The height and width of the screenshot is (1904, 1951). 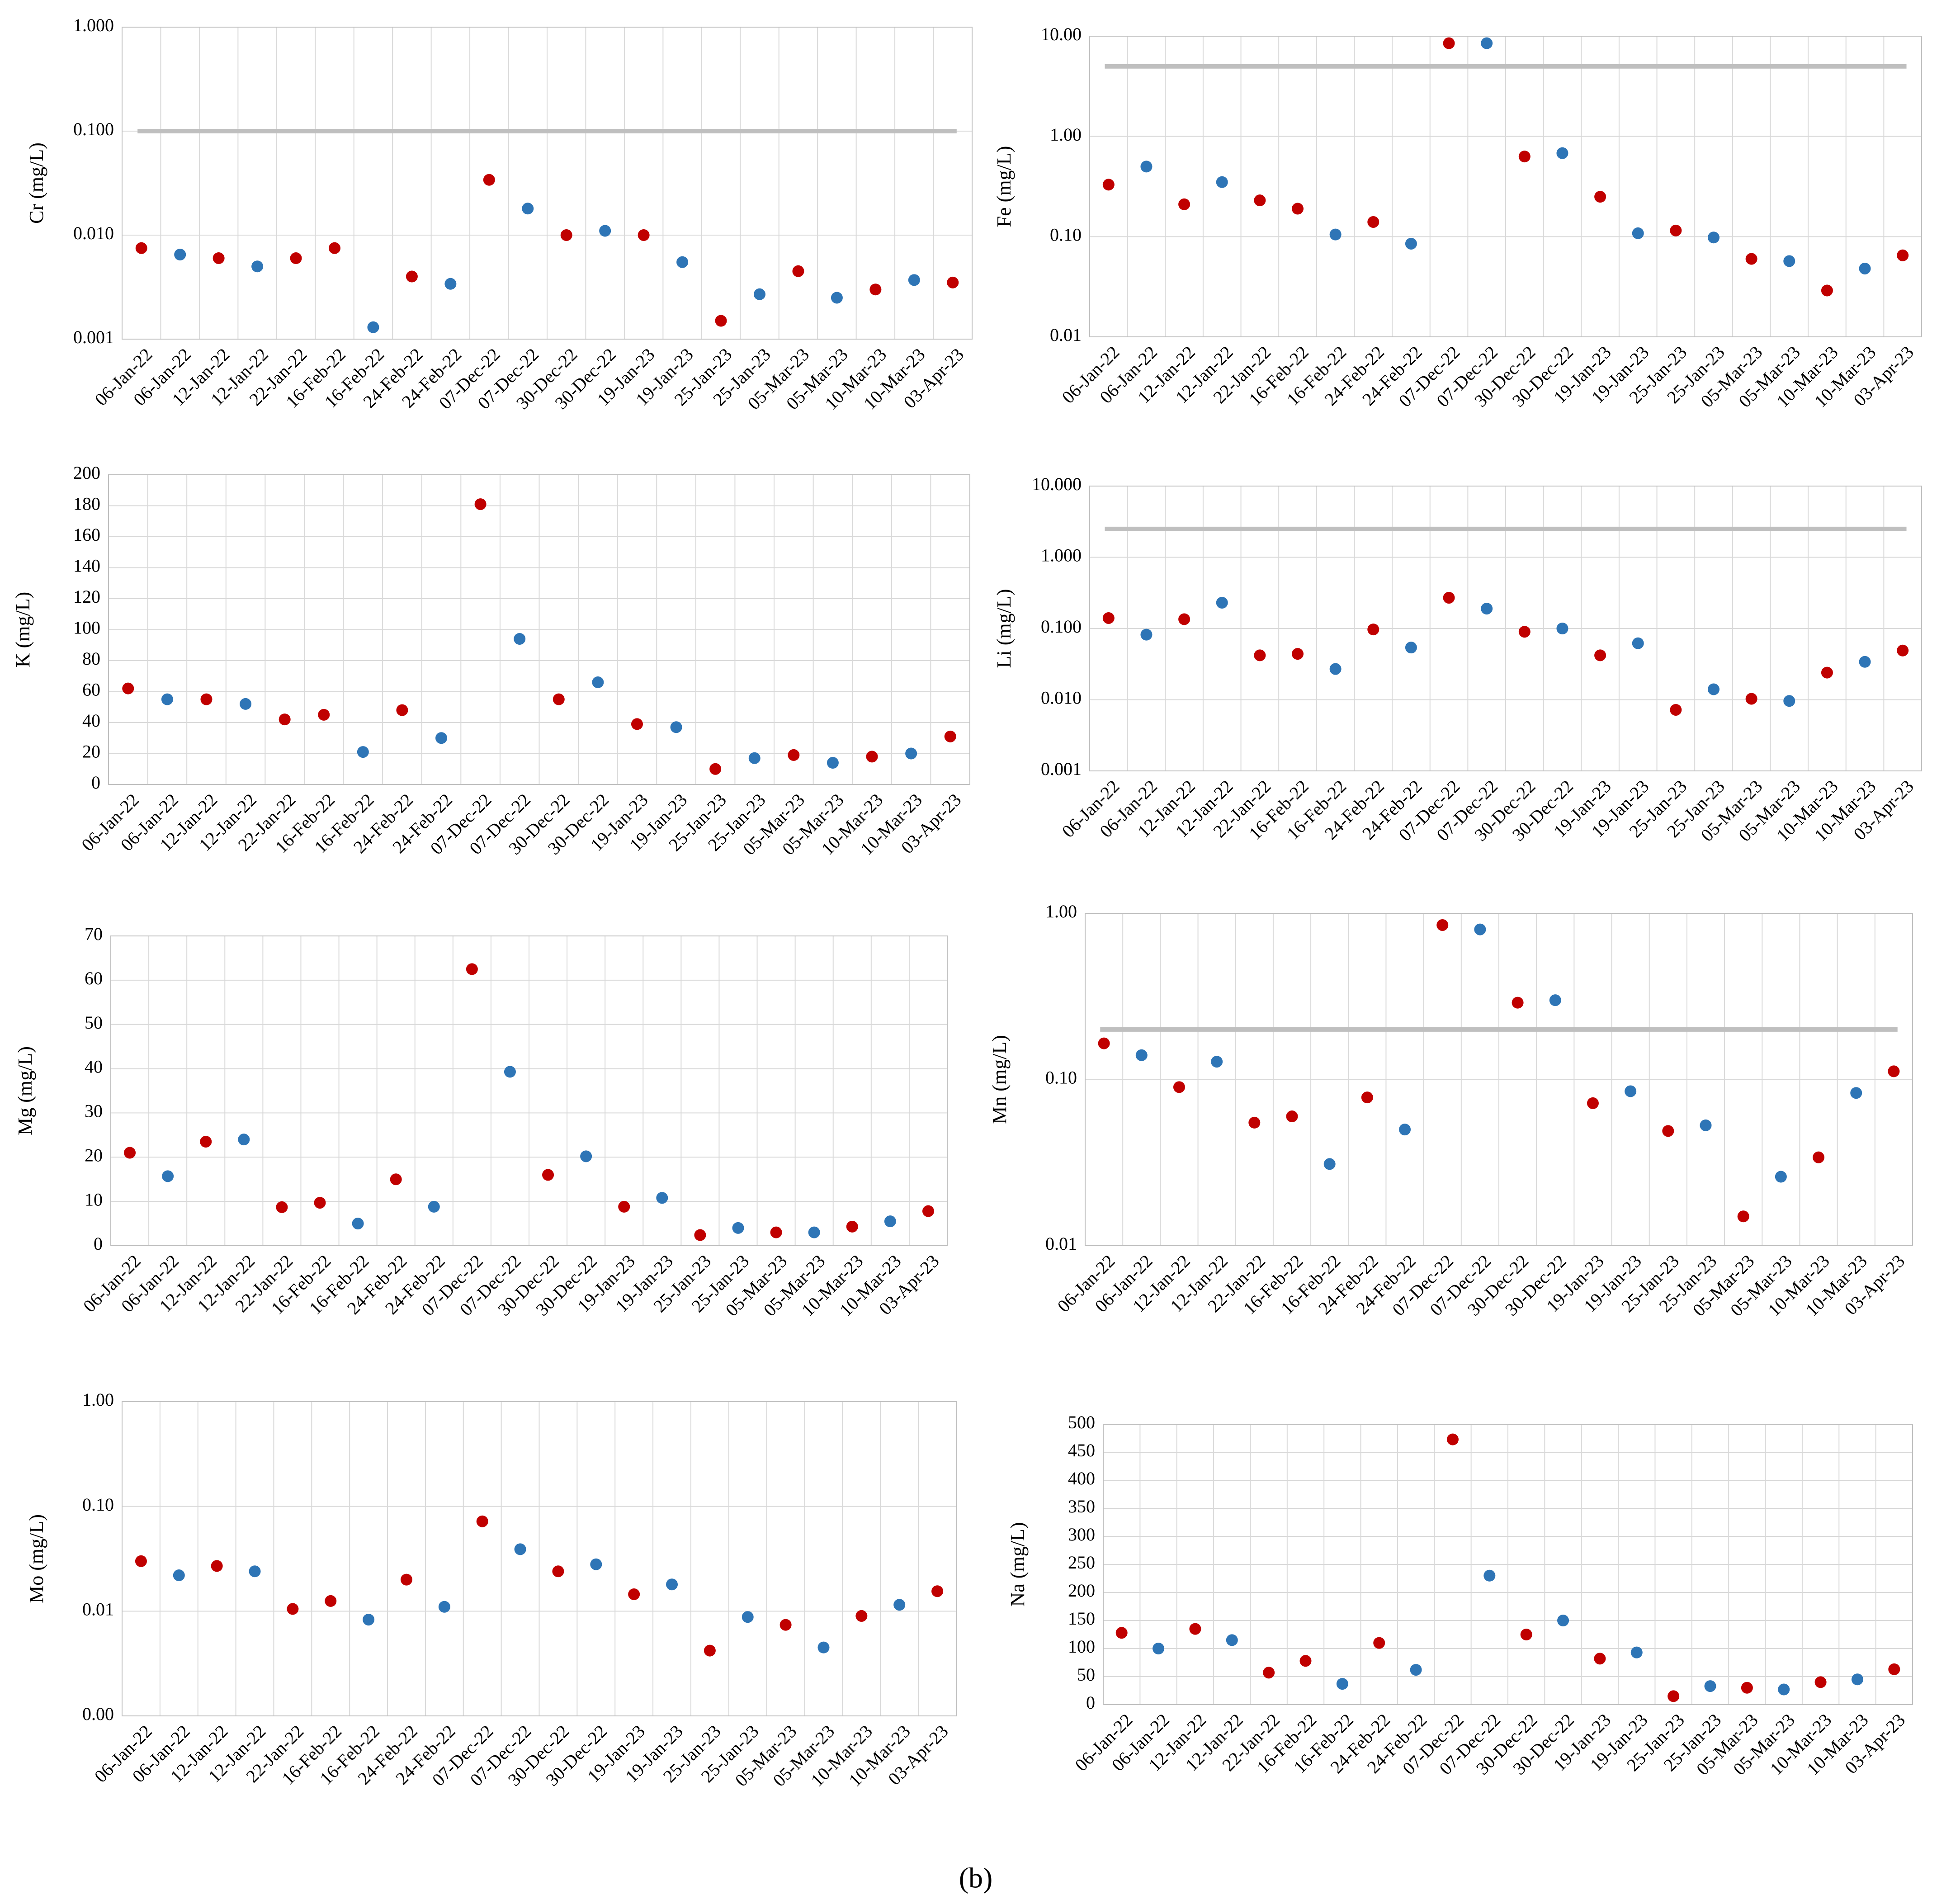 I want to click on y-tick-label: 10.00, so click(x=1062, y=34).